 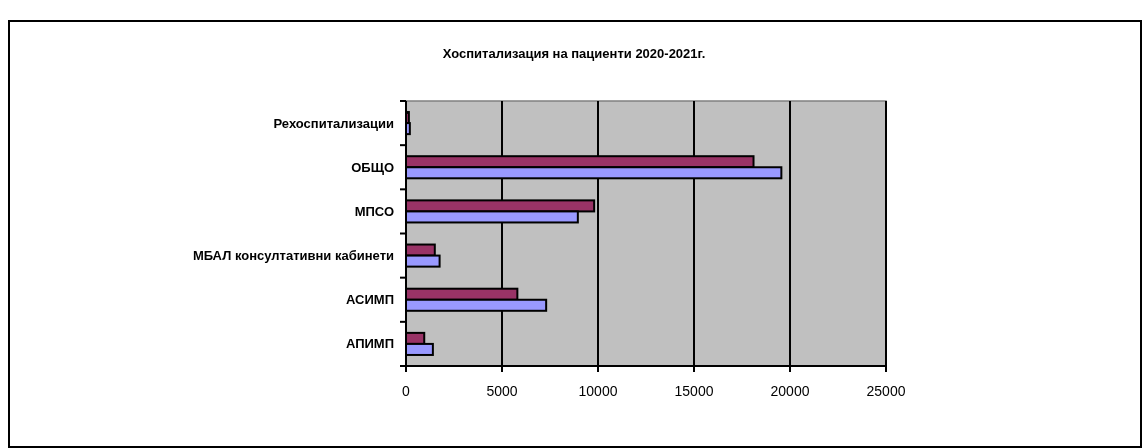 What do you see at coordinates (790, 391) in the screenshot?
I see `x-tick-label: 20000` at bounding box center [790, 391].